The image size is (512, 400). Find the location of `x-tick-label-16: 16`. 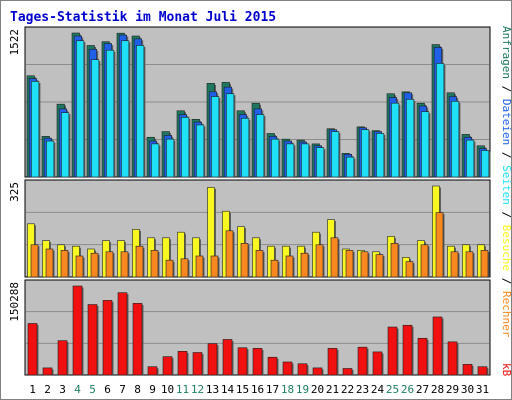

x-tick-label-16: 16 is located at coordinates (257, 389).